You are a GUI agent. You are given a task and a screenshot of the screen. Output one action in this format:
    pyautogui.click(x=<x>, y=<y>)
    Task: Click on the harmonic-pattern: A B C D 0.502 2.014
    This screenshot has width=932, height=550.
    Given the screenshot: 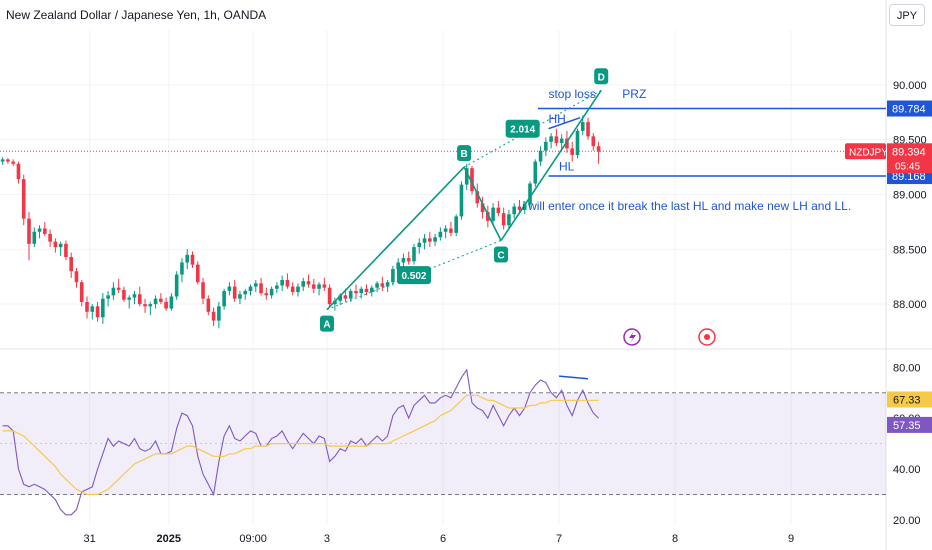 What is the action you would take?
    pyautogui.click(x=464, y=200)
    